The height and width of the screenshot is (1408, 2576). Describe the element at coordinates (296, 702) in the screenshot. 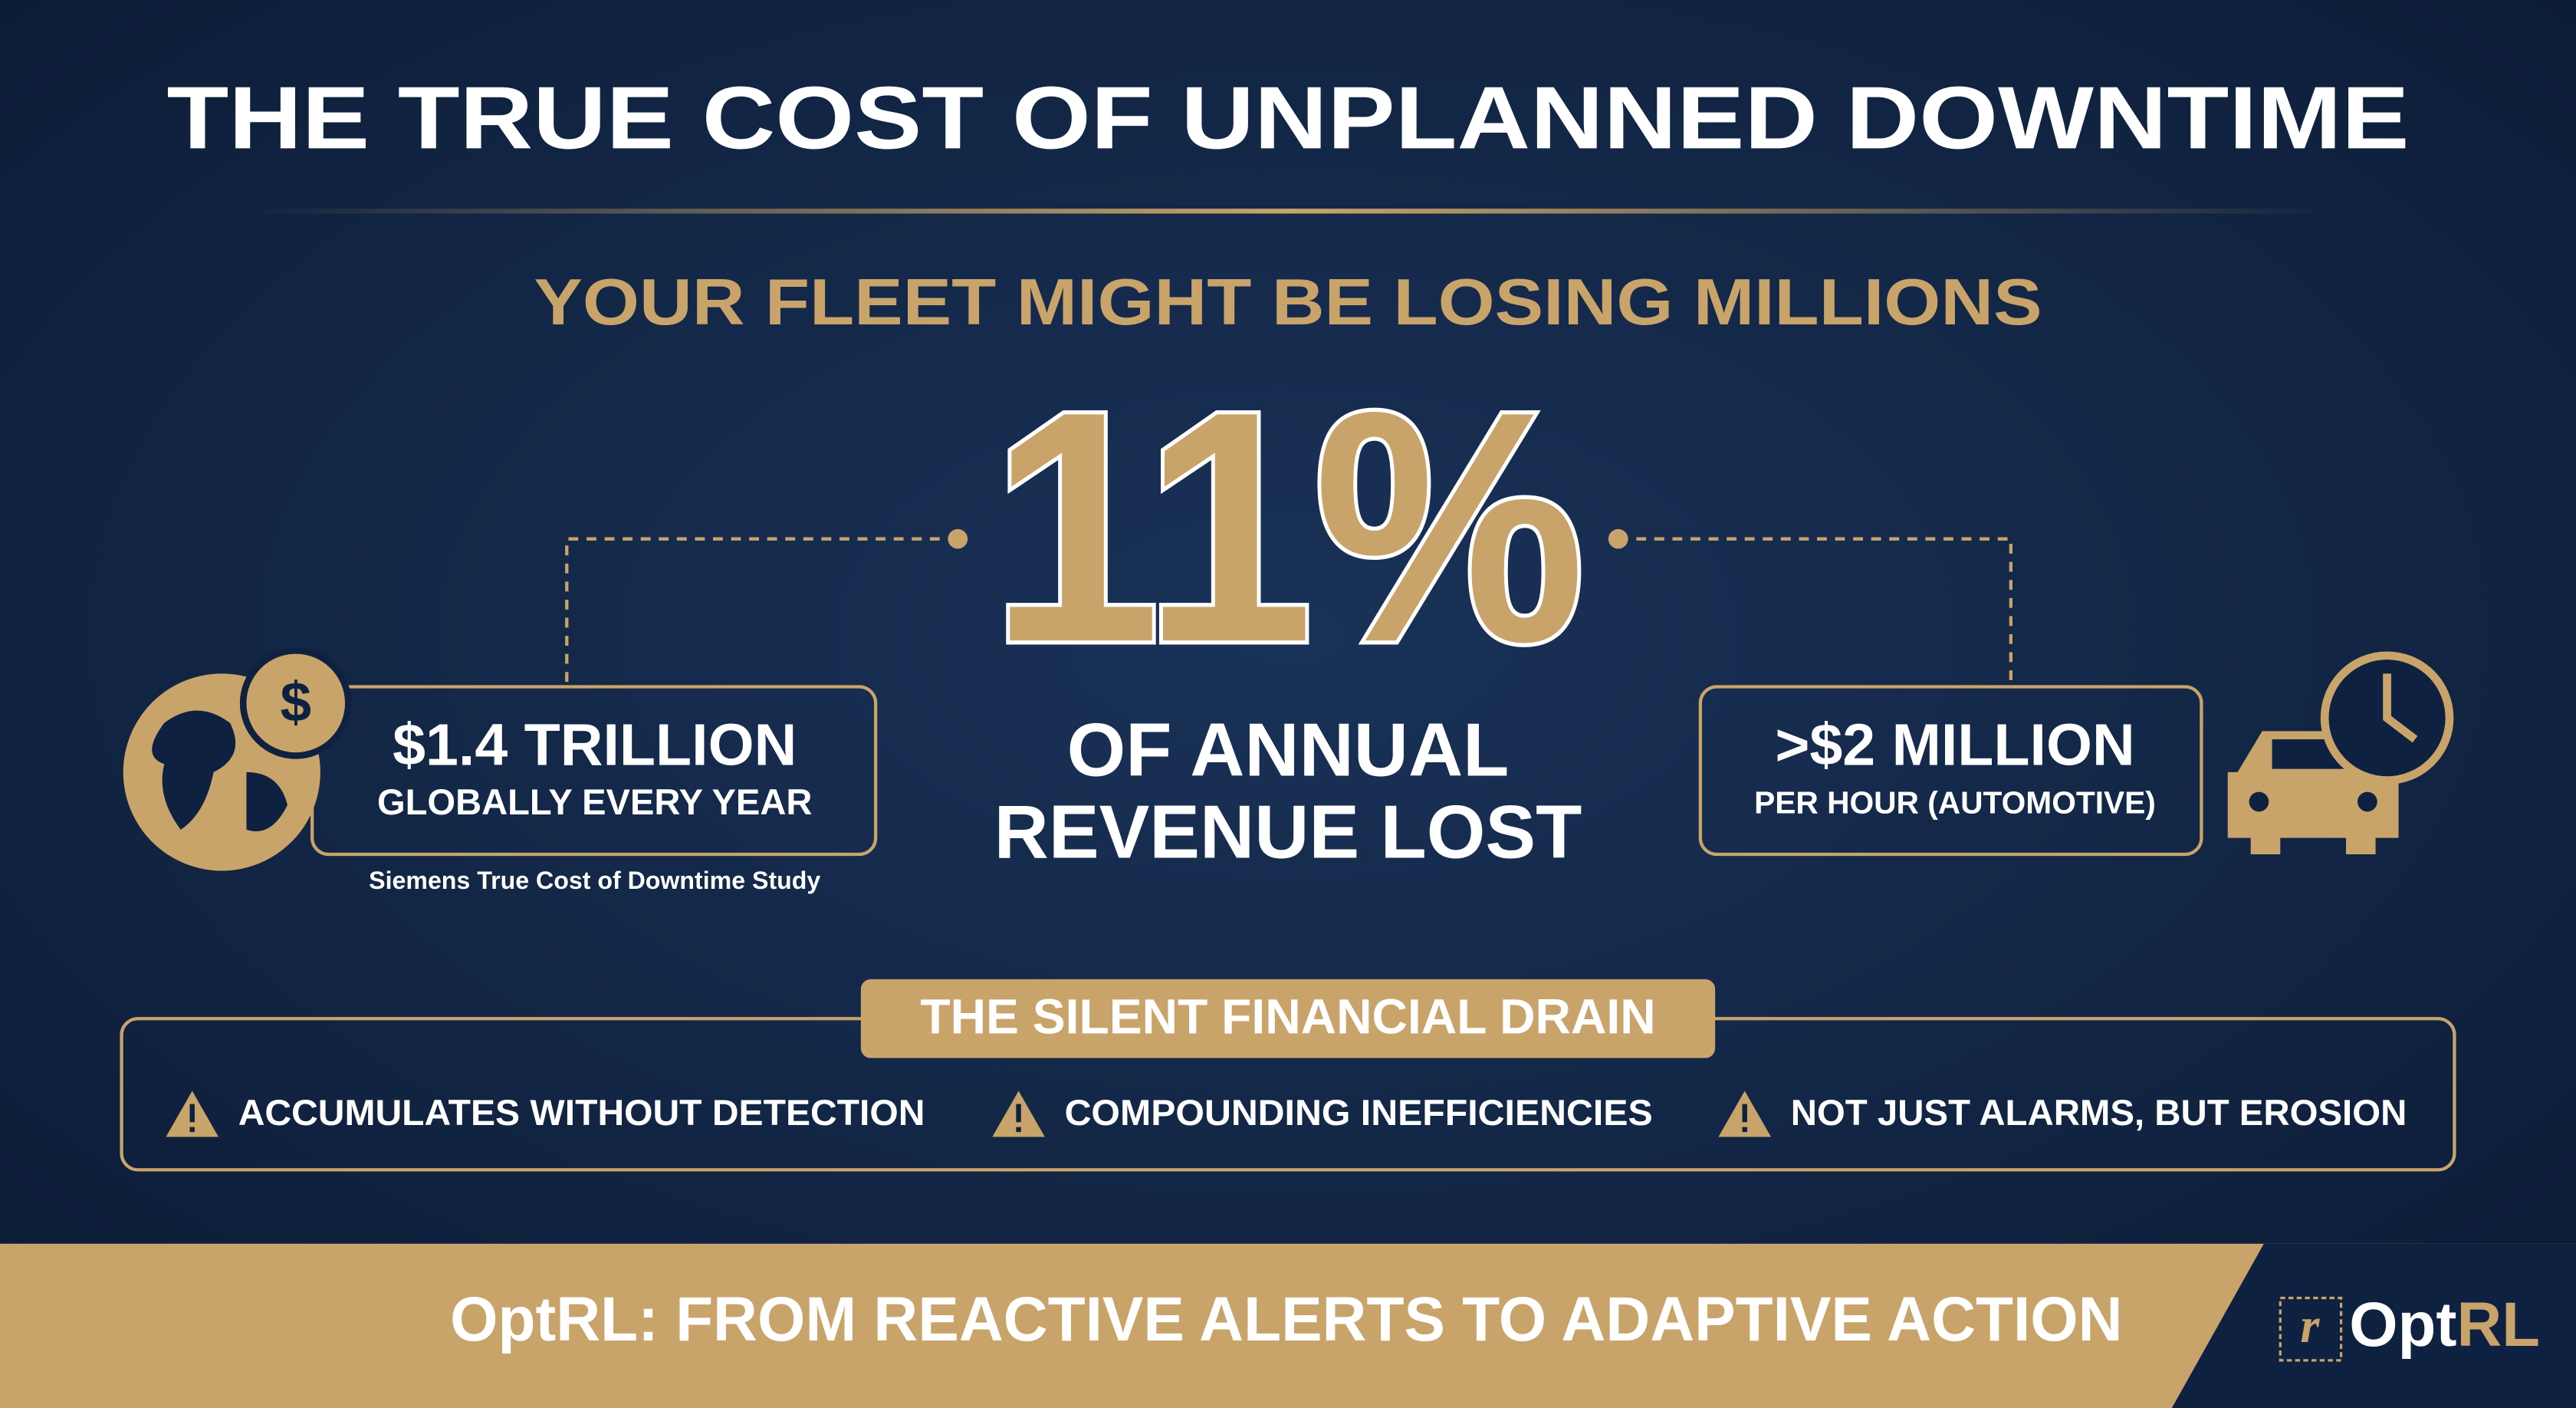

I see `icon-symbol: $` at that location.